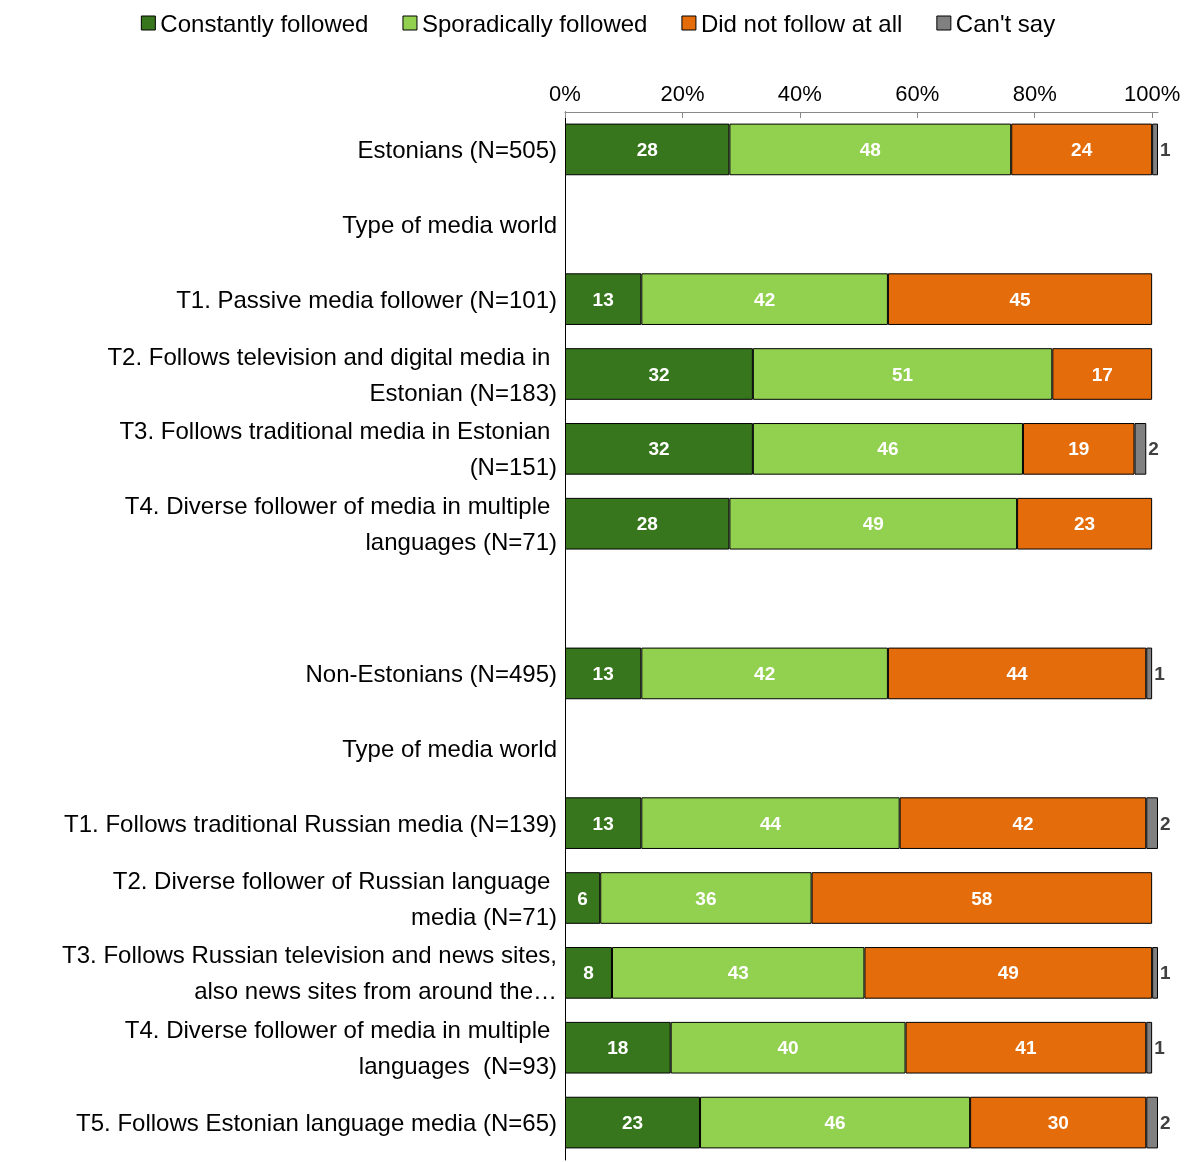 This screenshot has width=1196, height=1162. Describe the element at coordinates (618, 1048) in the screenshot. I see `data-label: 18` at that location.